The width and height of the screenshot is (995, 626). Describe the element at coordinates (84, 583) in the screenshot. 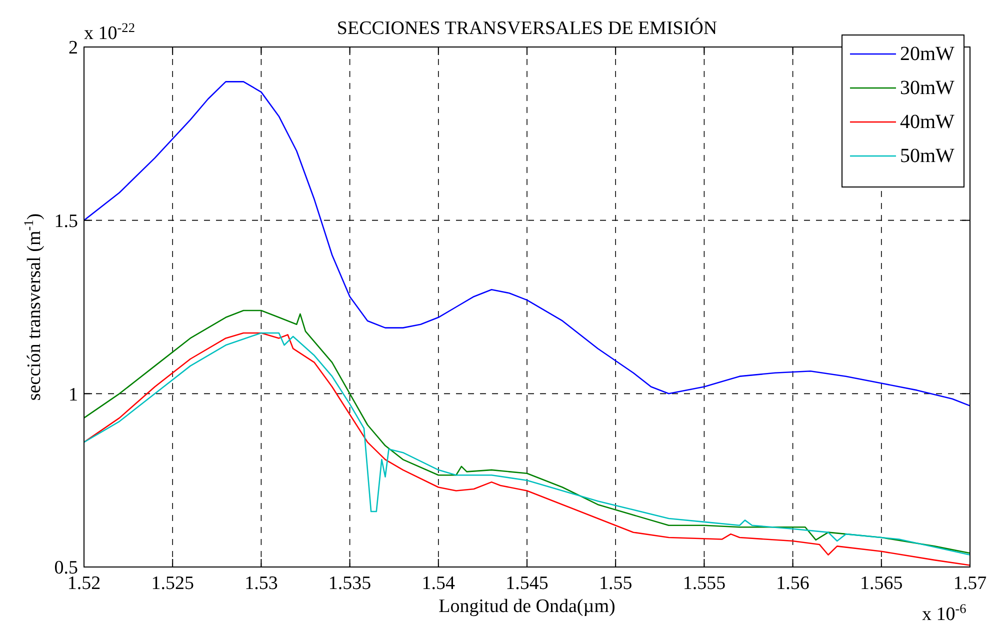

I see `x-tick-label: 1.52` at that location.